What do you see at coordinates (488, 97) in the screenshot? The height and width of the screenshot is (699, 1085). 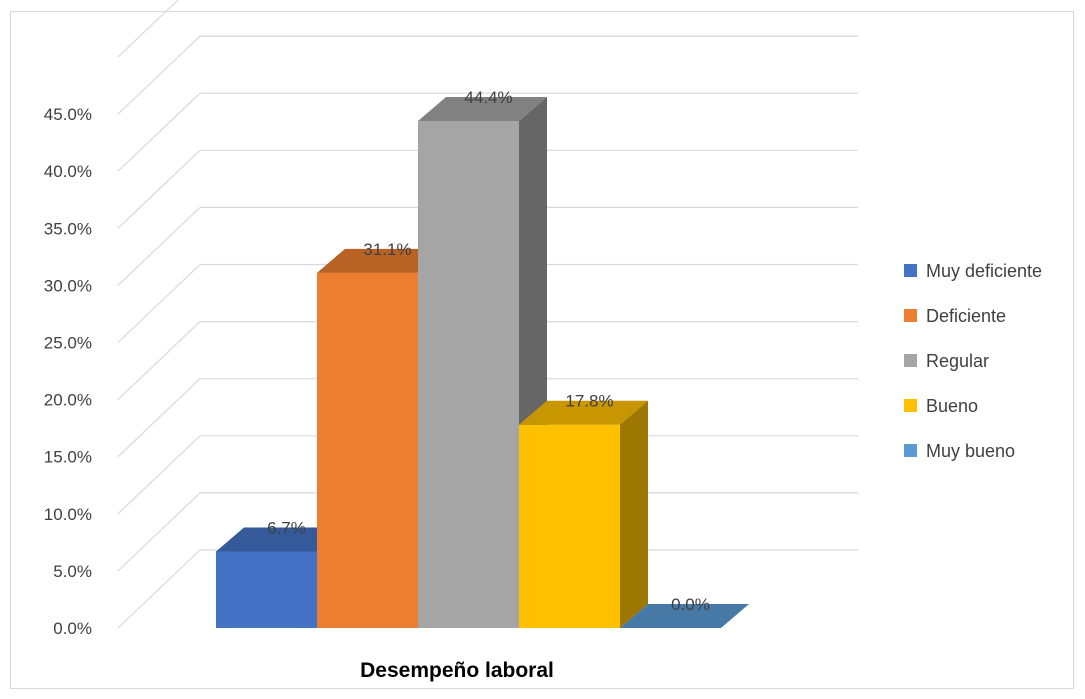 I see `data-label: 44.4%` at bounding box center [488, 97].